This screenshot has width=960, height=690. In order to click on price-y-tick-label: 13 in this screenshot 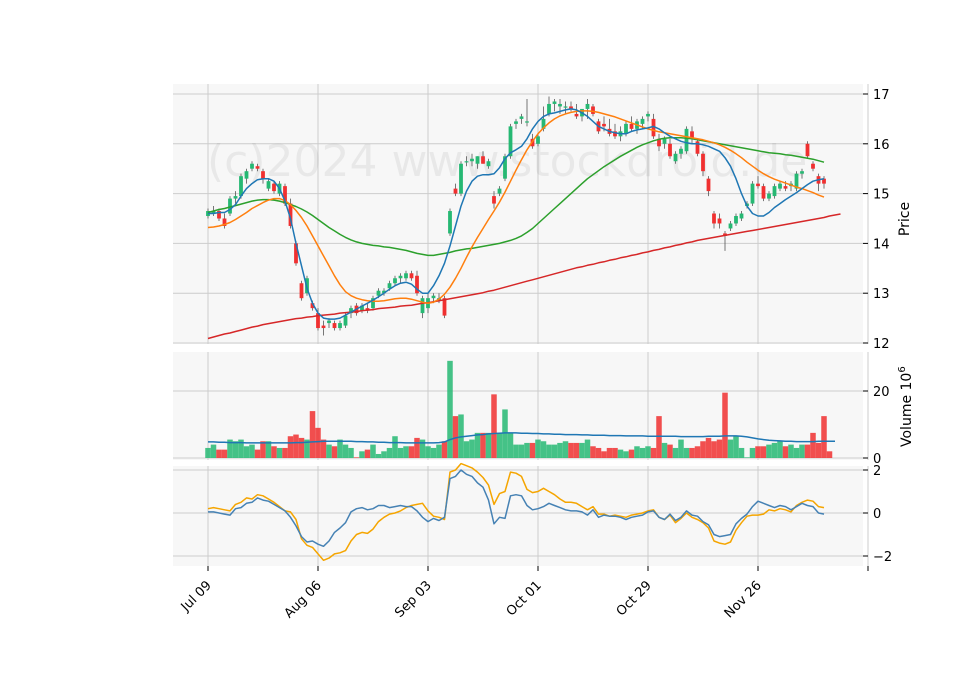, I will do `click(881, 294)`.